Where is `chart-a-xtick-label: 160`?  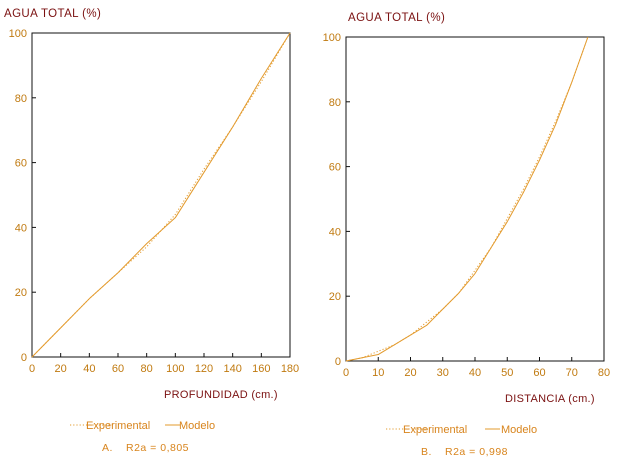
chart-a-xtick-label: 160 is located at coordinates (261, 369).